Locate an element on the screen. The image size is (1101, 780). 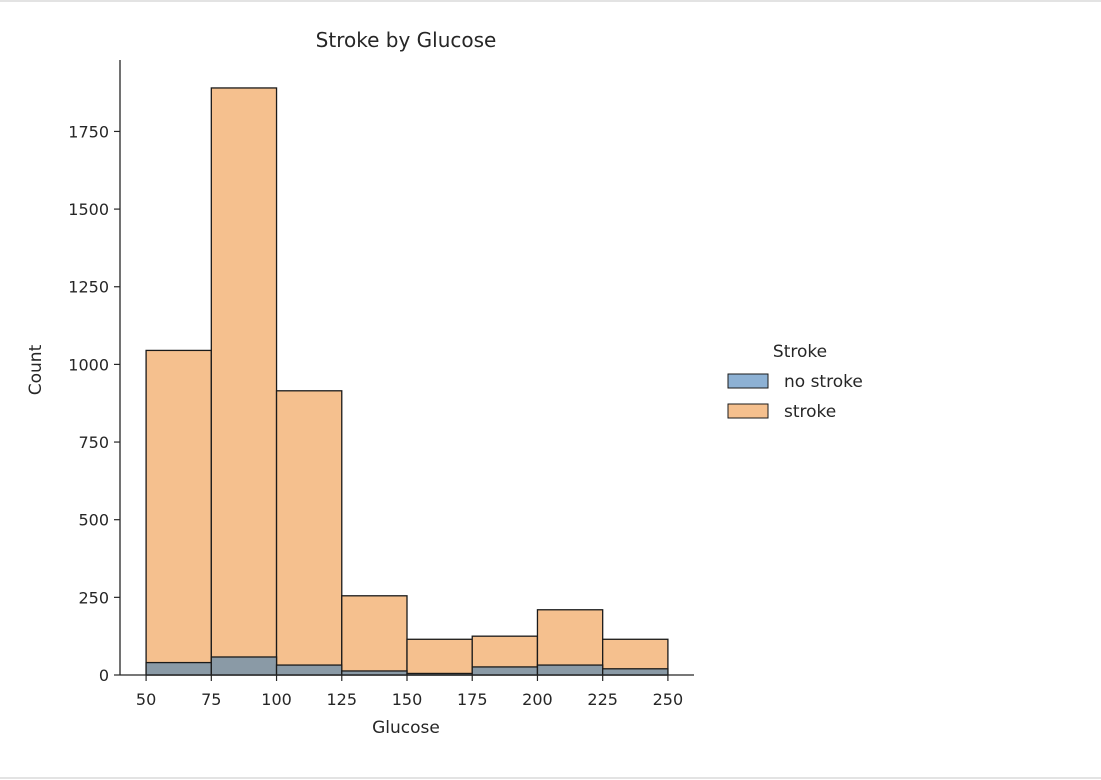
legend: Stroke no stroke stroke is located at coordinates (795, 382).